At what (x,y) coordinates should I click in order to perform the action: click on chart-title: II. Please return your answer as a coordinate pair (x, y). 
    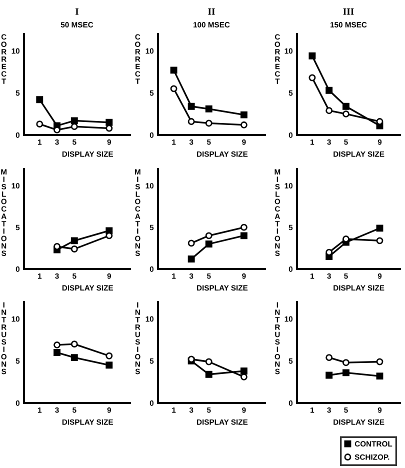
    Looking at the image, I should click on (211, 11).